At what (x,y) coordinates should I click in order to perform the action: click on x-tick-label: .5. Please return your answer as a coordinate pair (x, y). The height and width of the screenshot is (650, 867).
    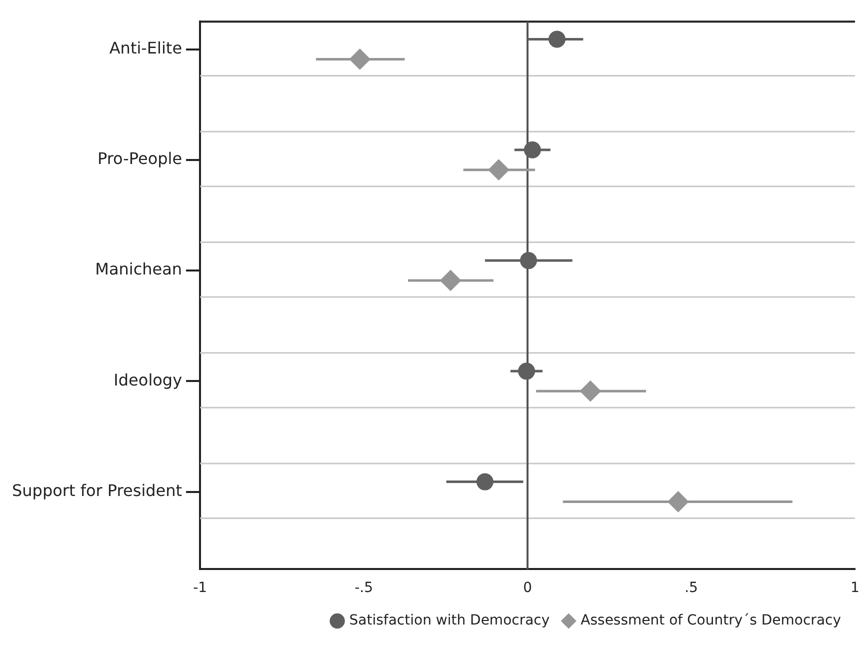
    Looking at the image, I should click on (691, 588).